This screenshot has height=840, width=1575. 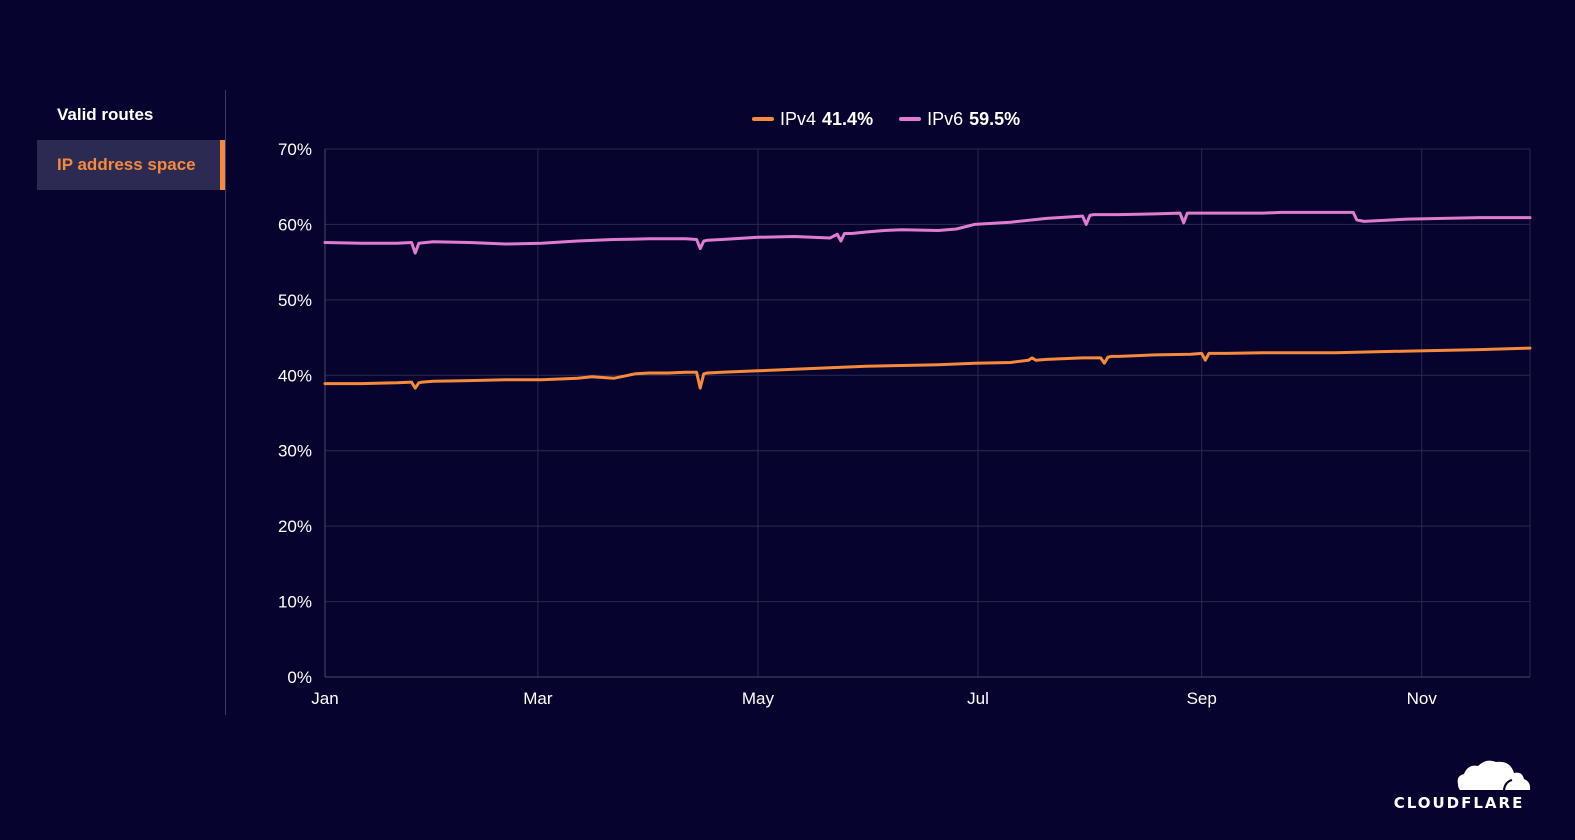 I want to click on legend-swatch-ipv4, so click(x=763, y=119).